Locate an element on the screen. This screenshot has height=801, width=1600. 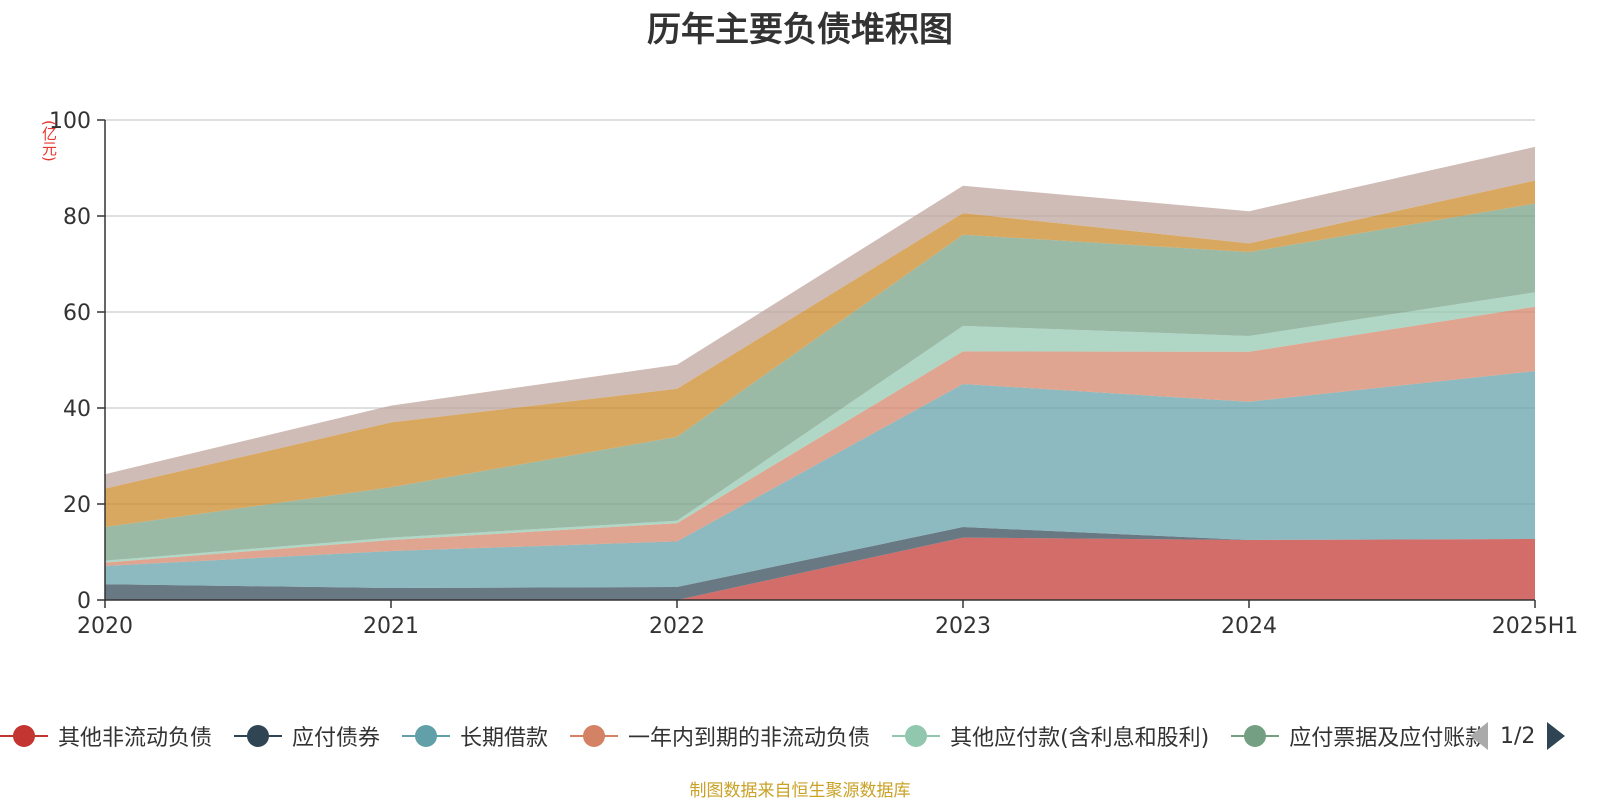
legend-item: 其他非流动负债 is located at coordinates (106, 736).